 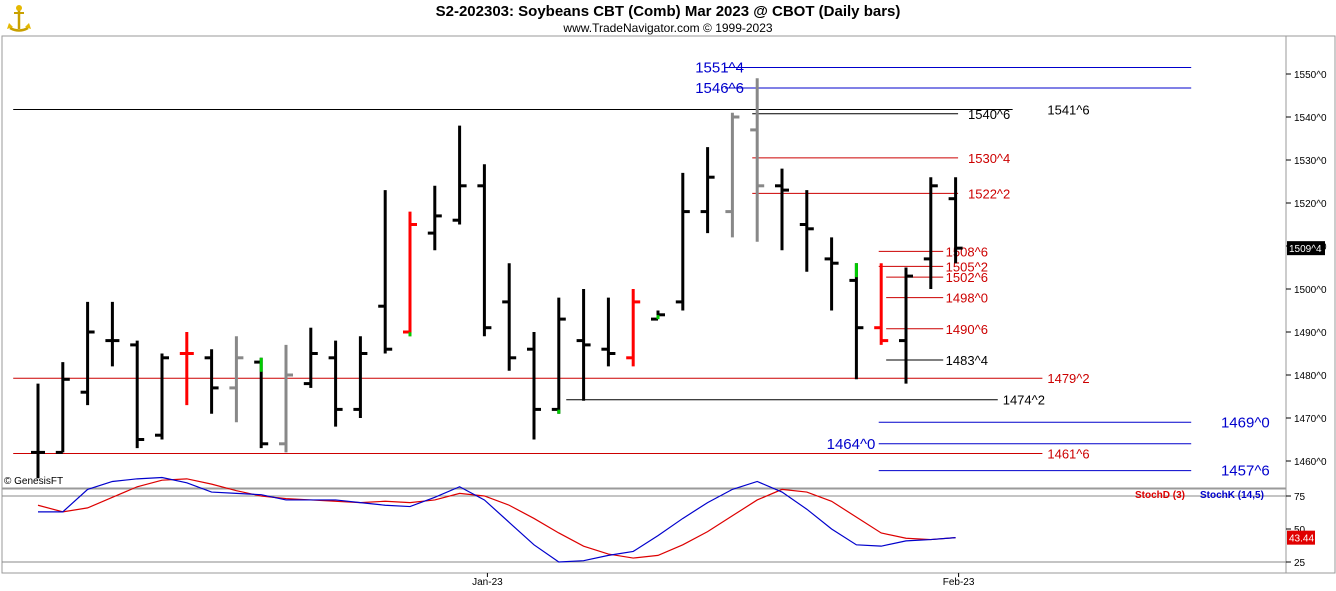 I want to click on level-label: 1546^6, so click(x=719, y=88).